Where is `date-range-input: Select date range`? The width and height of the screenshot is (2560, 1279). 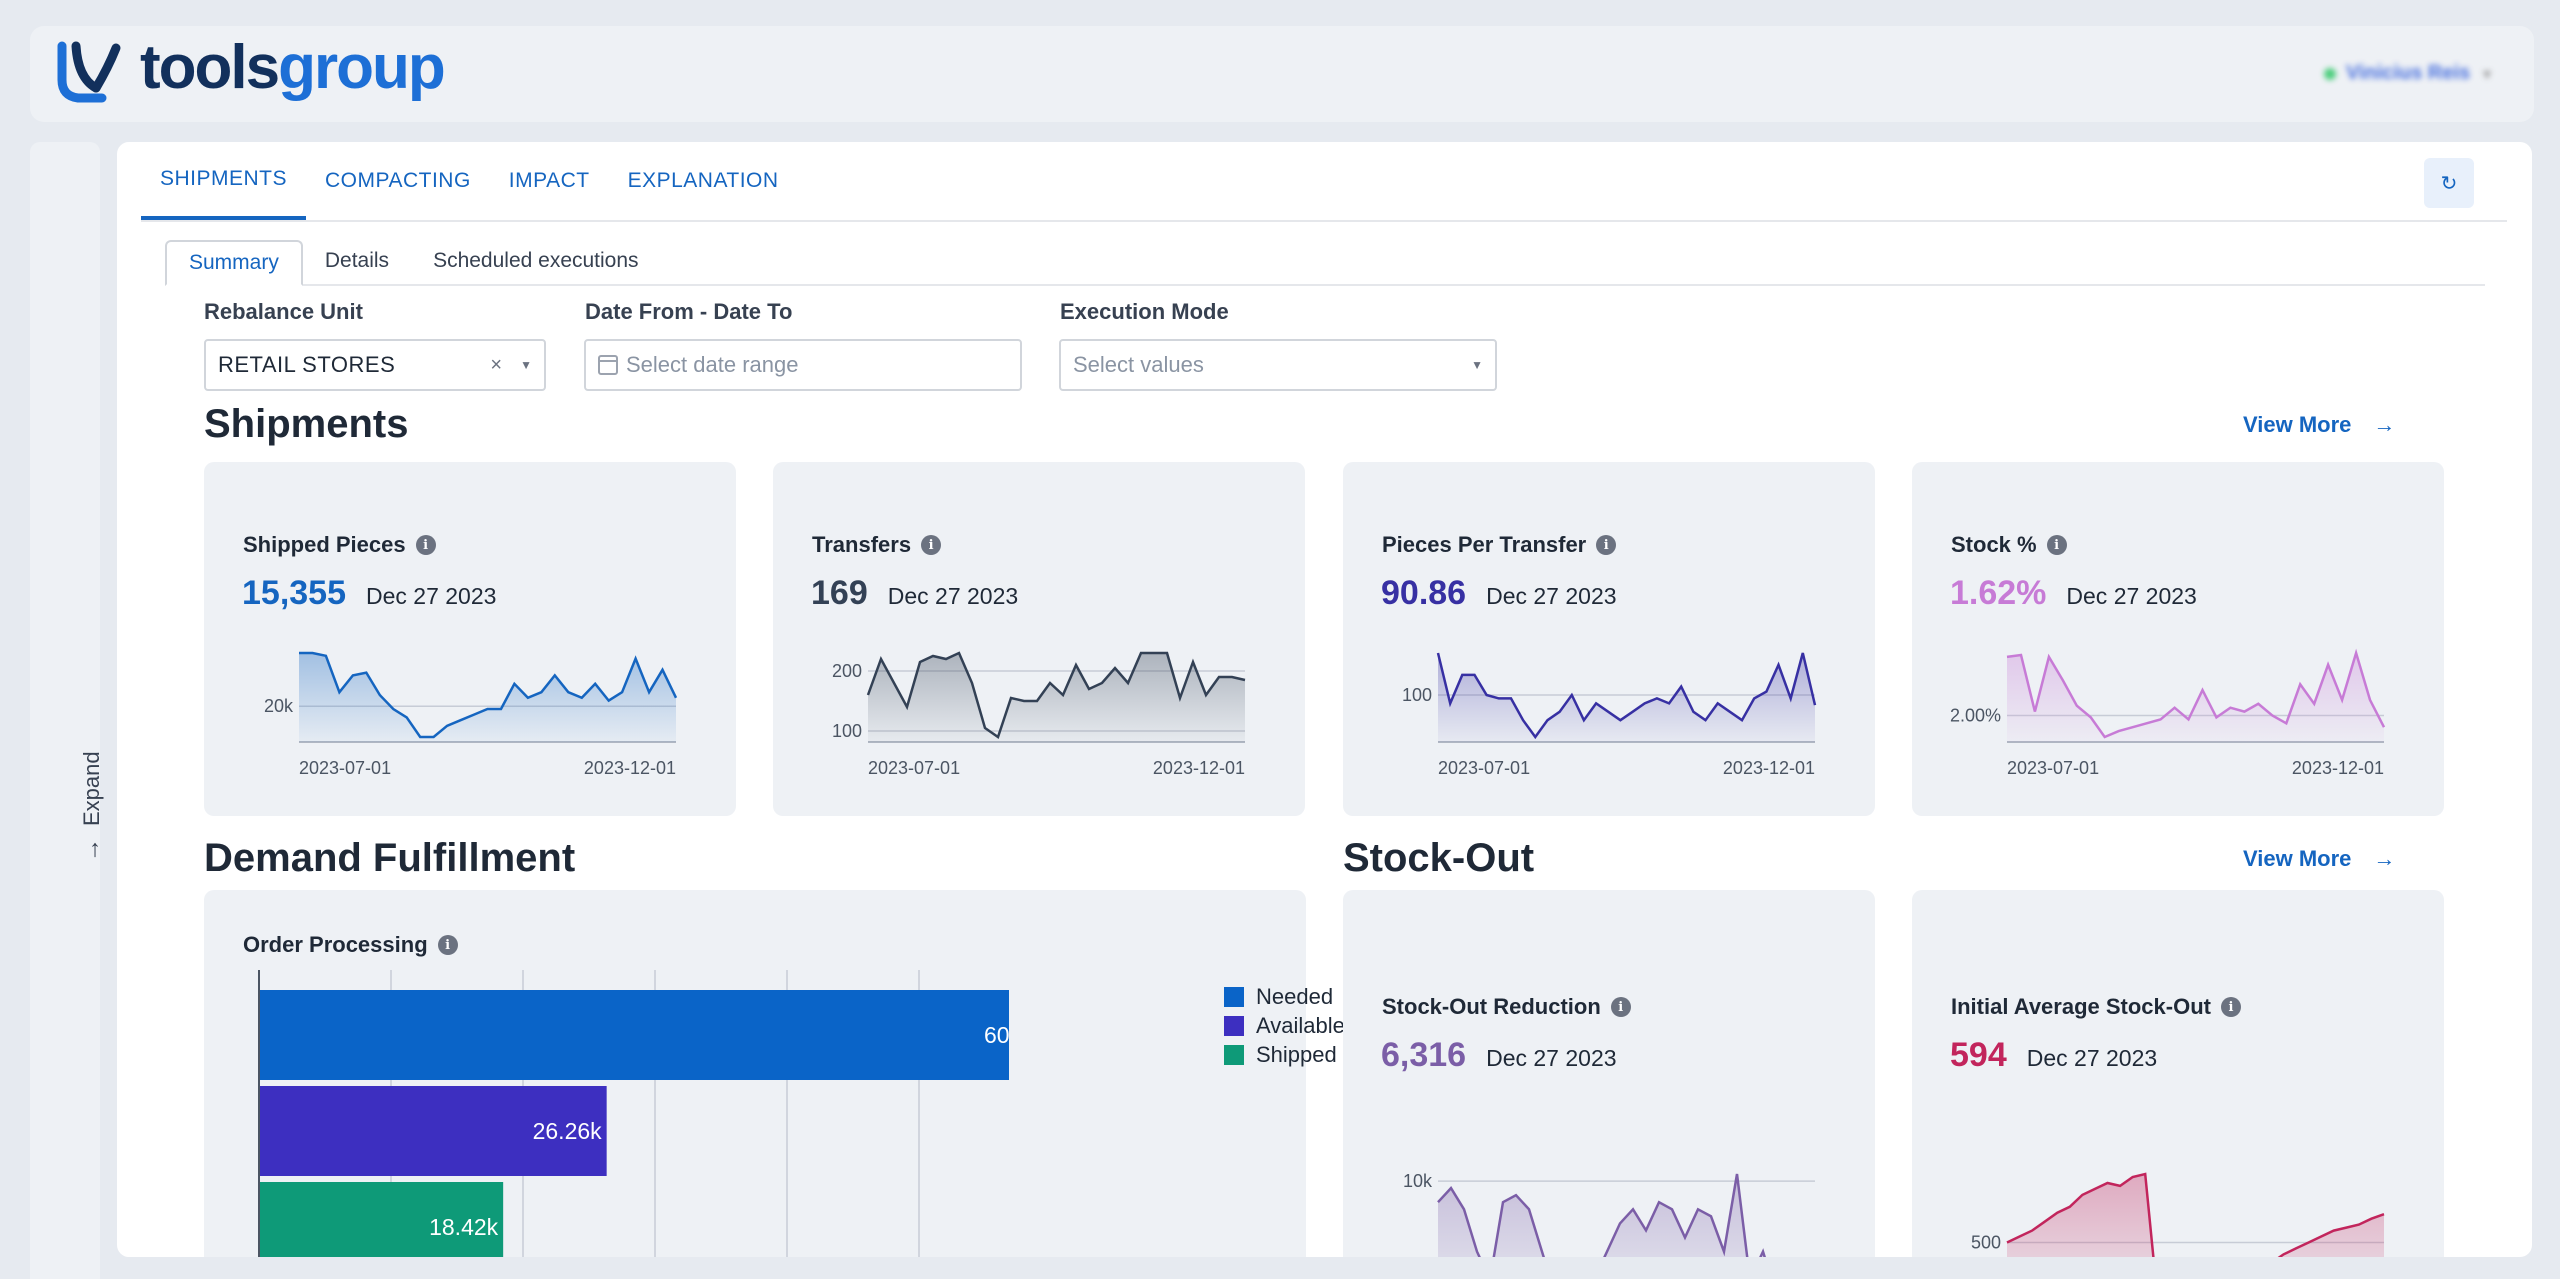
date-range-input: Select date range is located at coordinates (803, 365).